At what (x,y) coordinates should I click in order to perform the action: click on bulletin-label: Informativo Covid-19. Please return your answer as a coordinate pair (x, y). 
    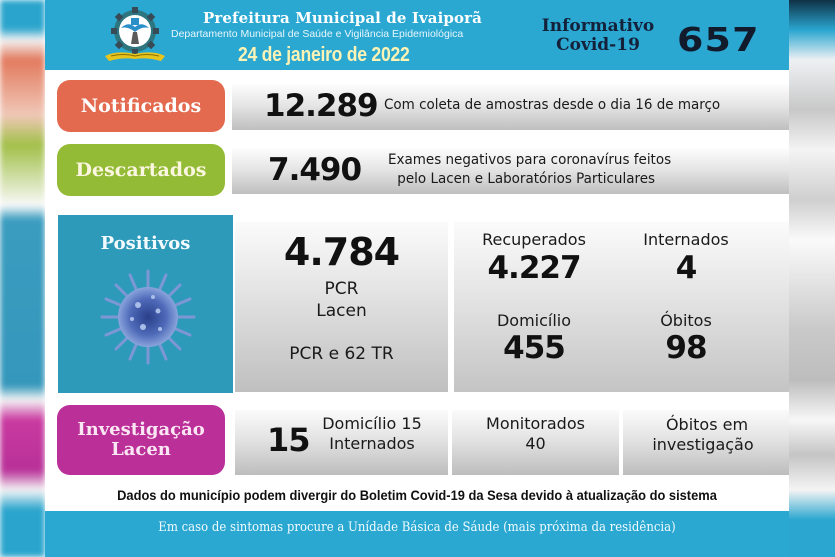
    Looking at the image, I should click on (598, 36).